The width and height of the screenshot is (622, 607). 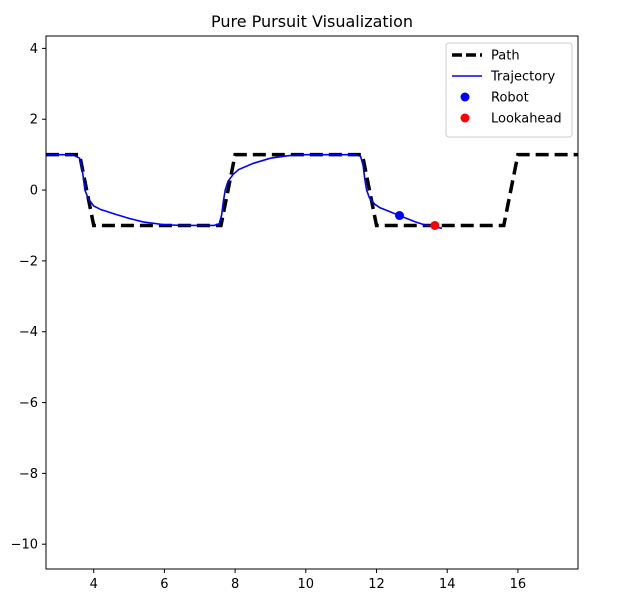 I want to click on x-tick-label: 12, so click(x=376, y=584).